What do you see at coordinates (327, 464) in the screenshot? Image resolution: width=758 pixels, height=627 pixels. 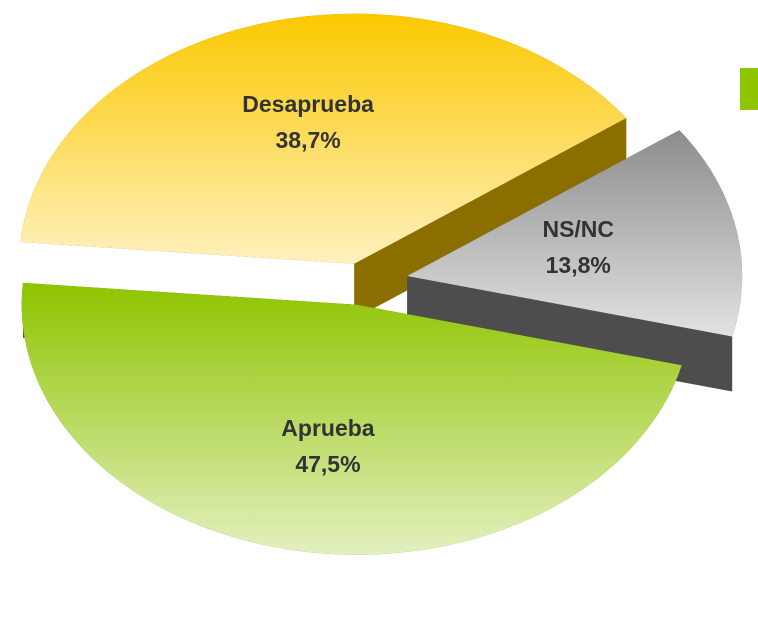 I see `slice-value-label: 47,5%` at bounding box center [327, 464].